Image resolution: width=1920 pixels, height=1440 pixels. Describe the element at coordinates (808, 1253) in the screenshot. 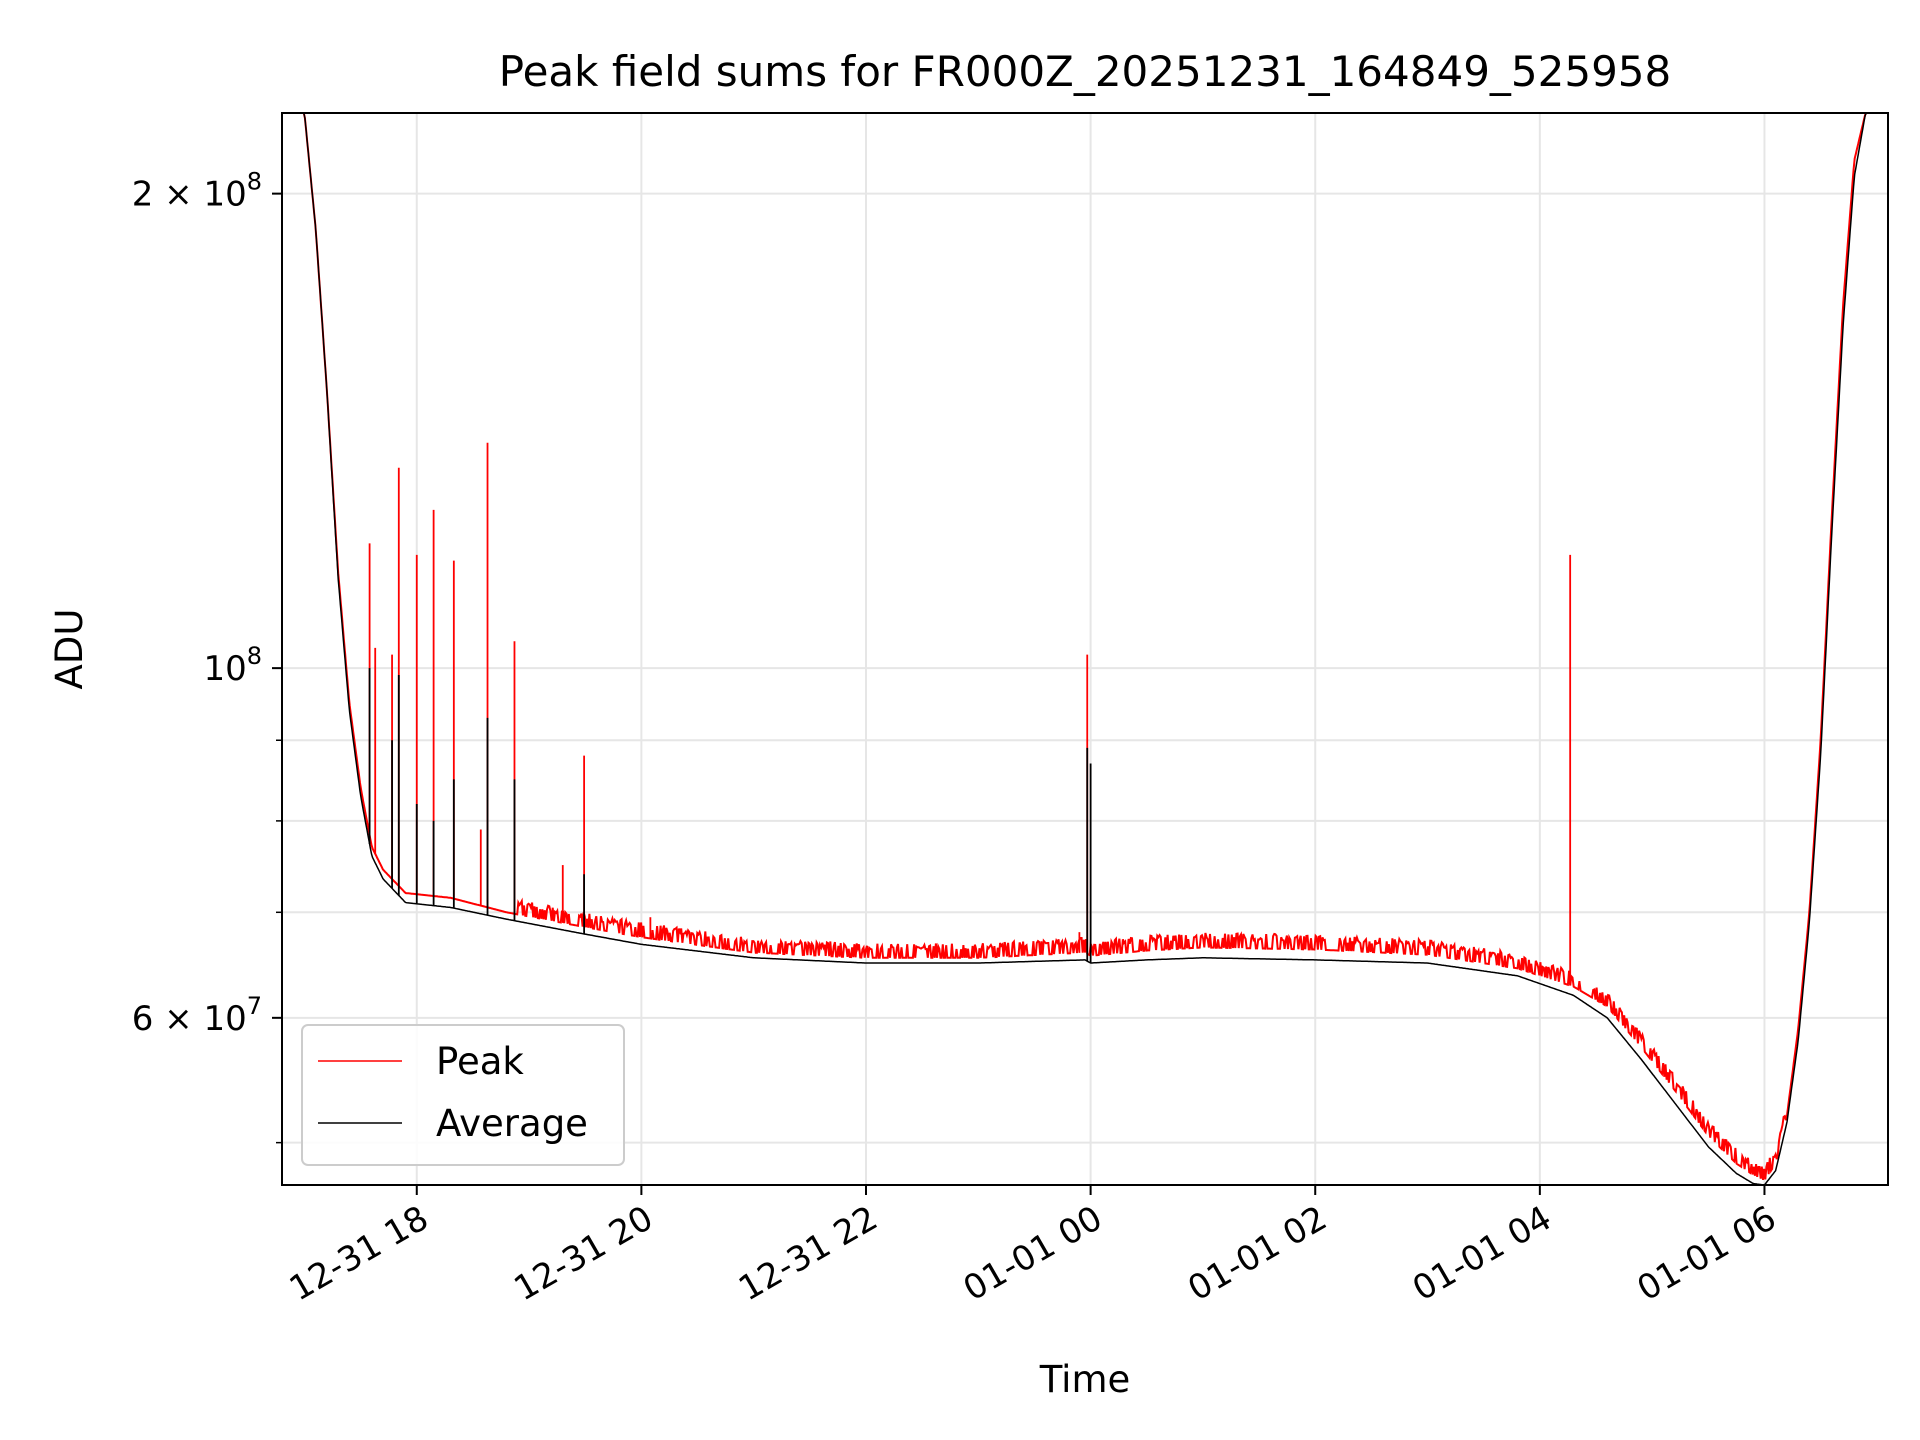

I see `x-tick-label: 12-31 22` at that location.